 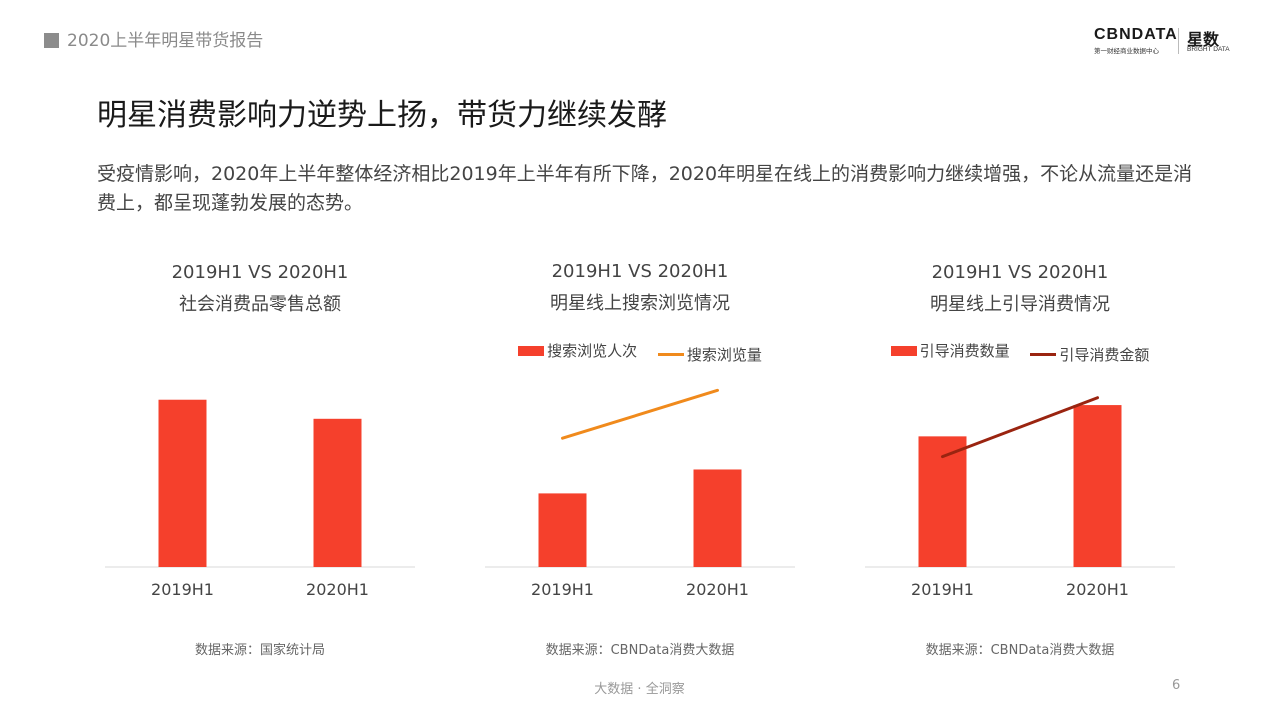 I want to click on legend-item-bar: 搜索浏览人次, so click(x=577, y=350).